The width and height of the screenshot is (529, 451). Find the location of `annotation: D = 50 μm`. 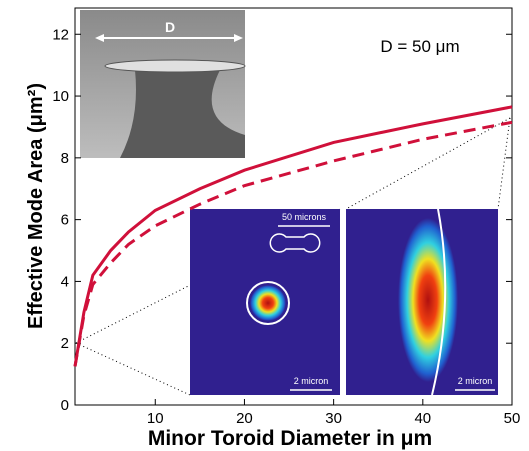

annotation: D = 50 μm is located at coordinates (419, 46).